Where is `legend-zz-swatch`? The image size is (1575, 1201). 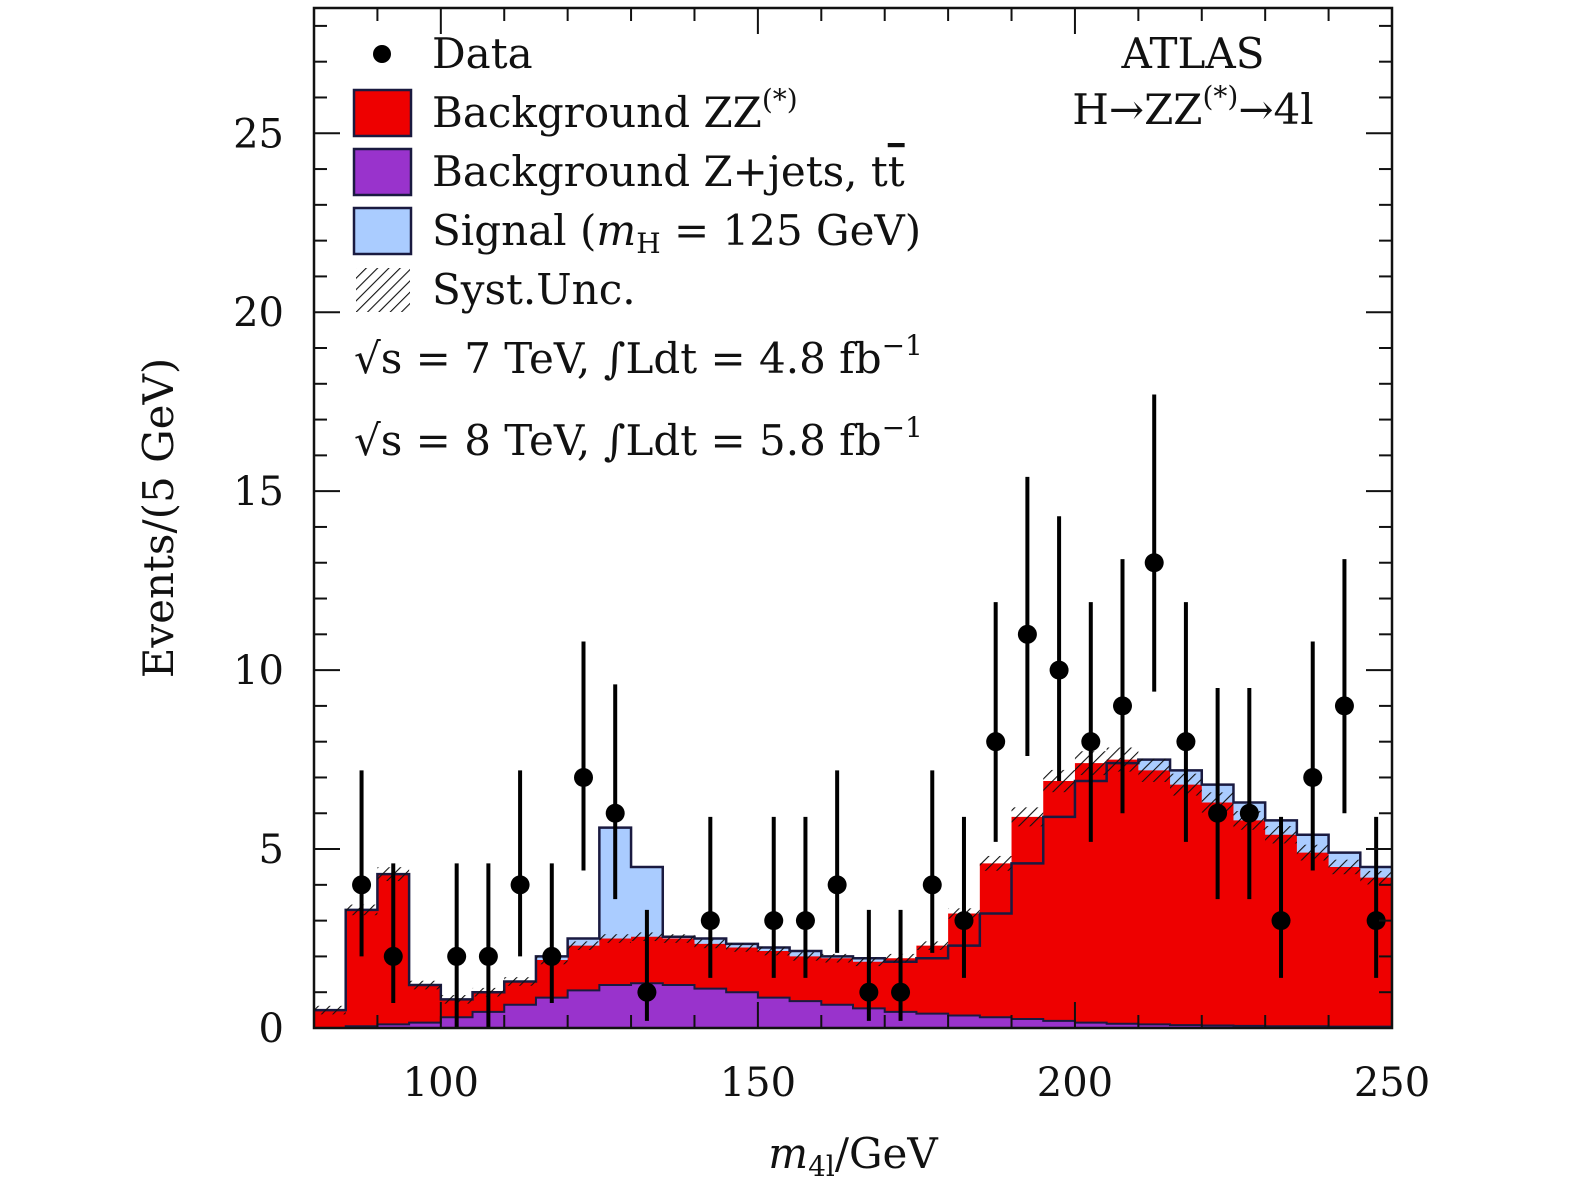
legend-zz-swatch is located at coordinates (382, 113).